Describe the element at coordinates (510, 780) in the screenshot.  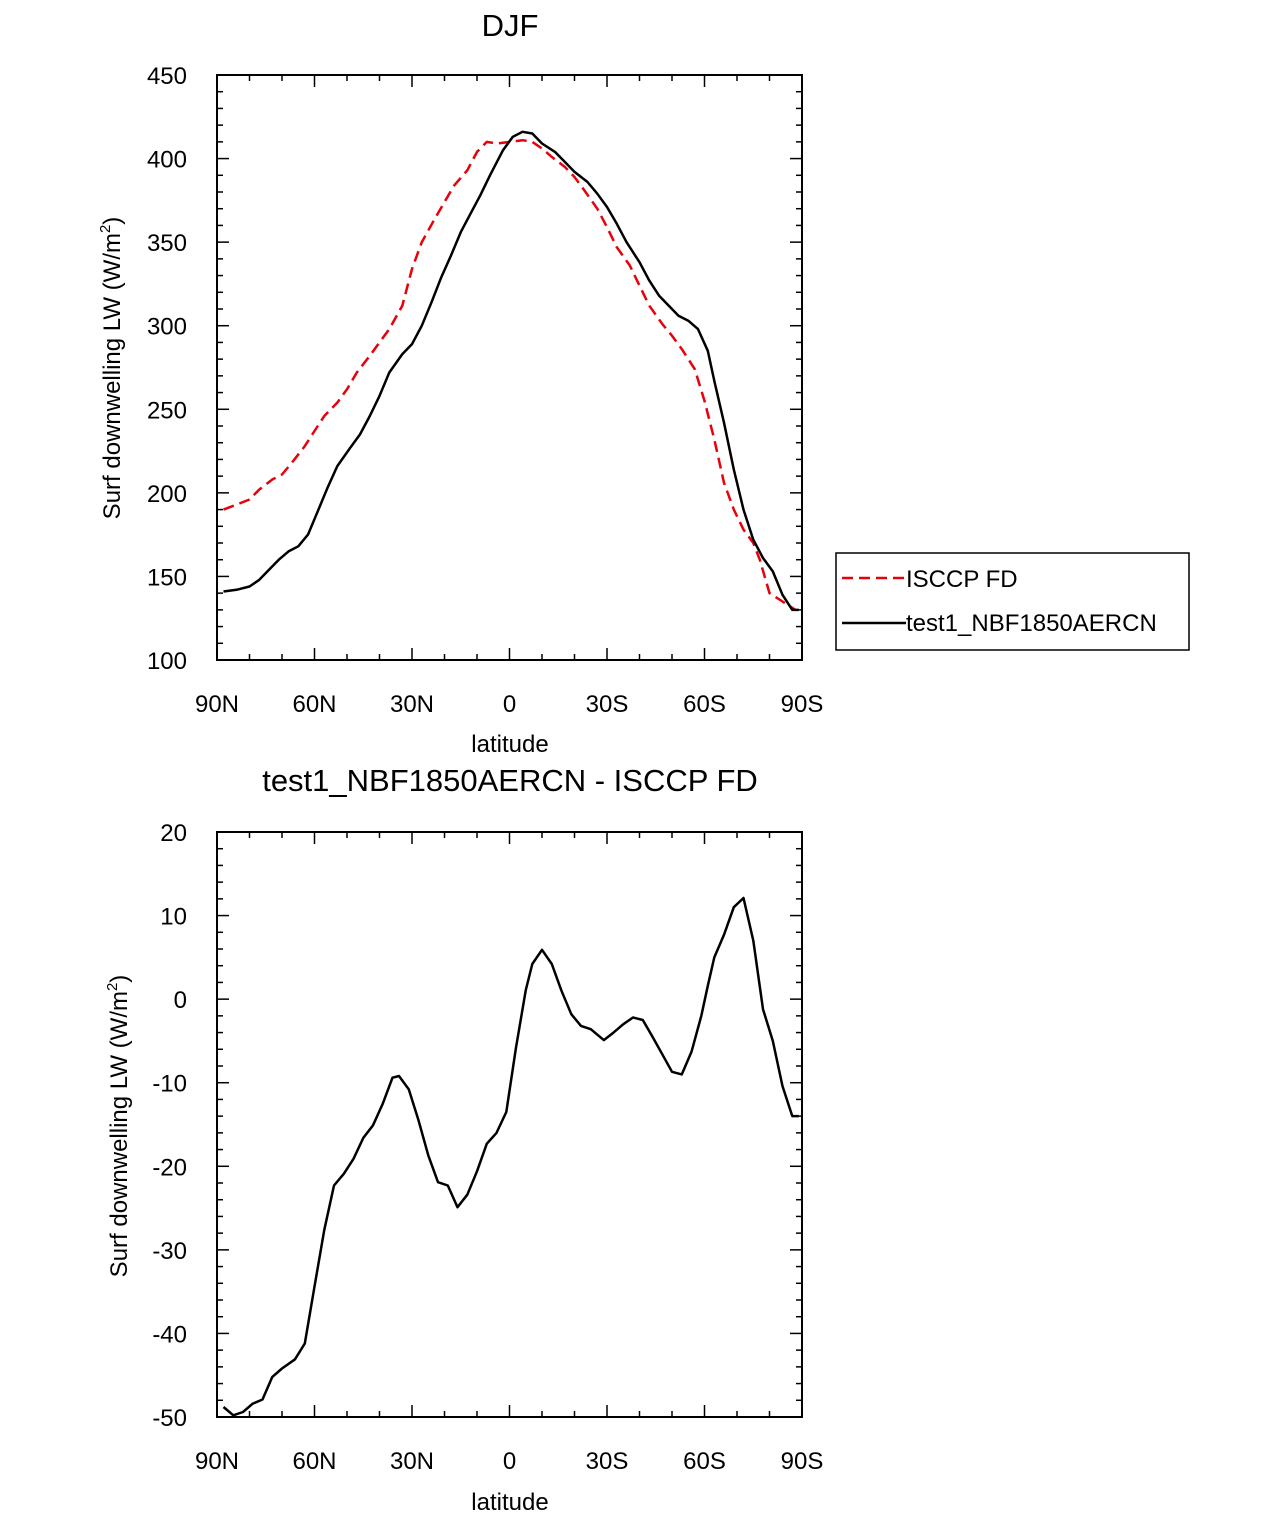
I see `bottom-chart-title: test1_NBF1850AERCN - ISCCP FD` at that location.